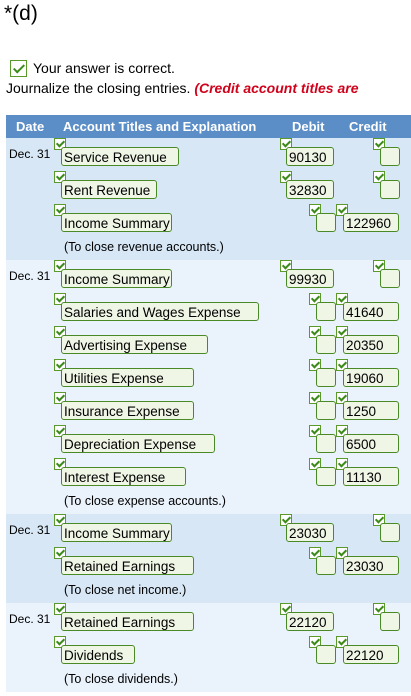 This screenshot has height=696, width=411. What do you see at coordinates (208, 652) in the screenshot?
I see `table-row: Dividends 22120` at bounding box center [208, 652].